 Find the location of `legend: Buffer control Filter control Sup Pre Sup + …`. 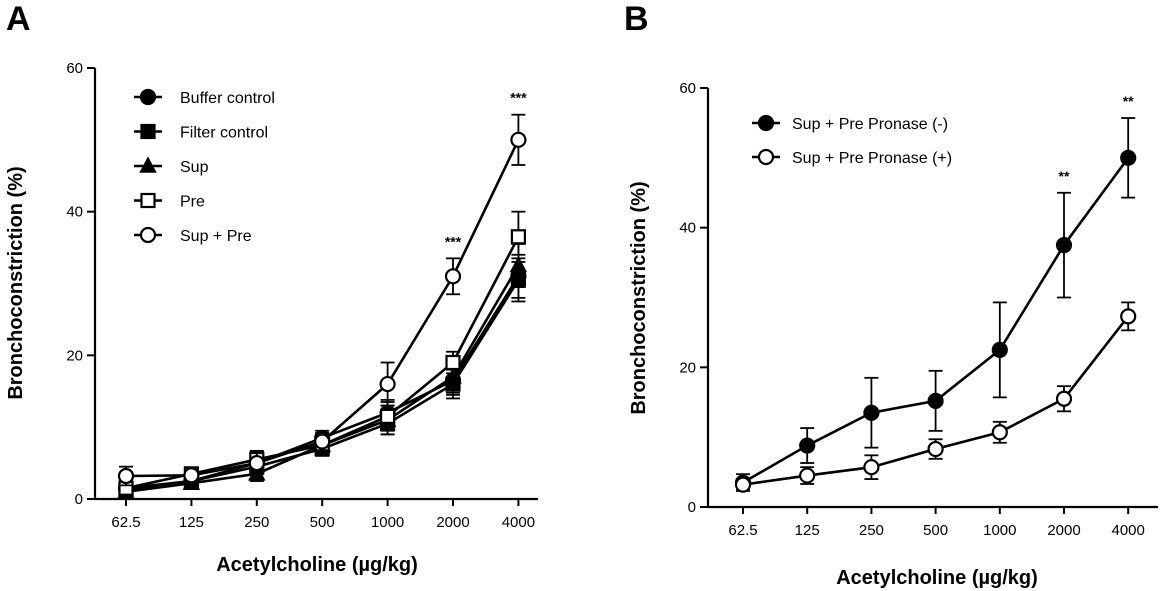

legend: Buffer control Filter control Sup Pre Sup + … is located at coordinates (204, 166).